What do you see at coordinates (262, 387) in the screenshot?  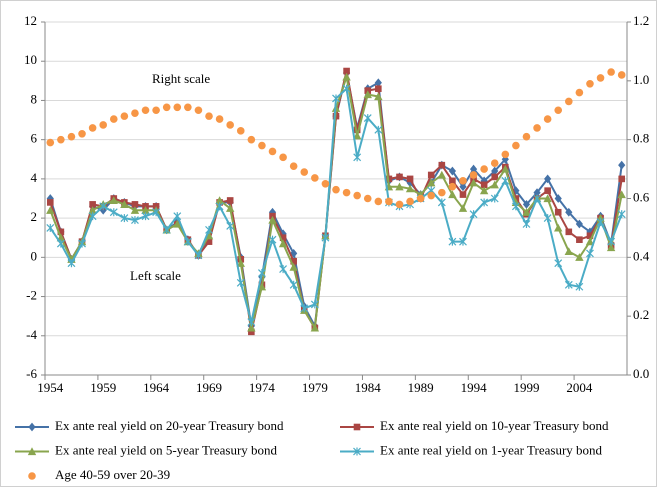 I see `x-tick-label: 1974` at bounding box center [262, 387].